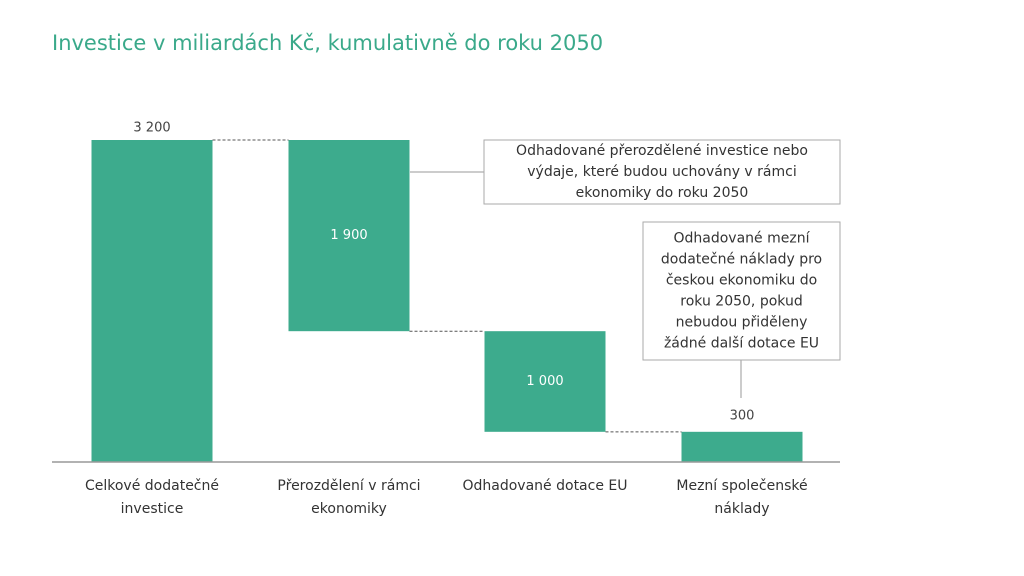 The height and width of the screenshot is (576, 1024). Describe the element at coordinates (741, 344) in the screenshot. I see `annotation-text: žádné další dotace EU` at that location.